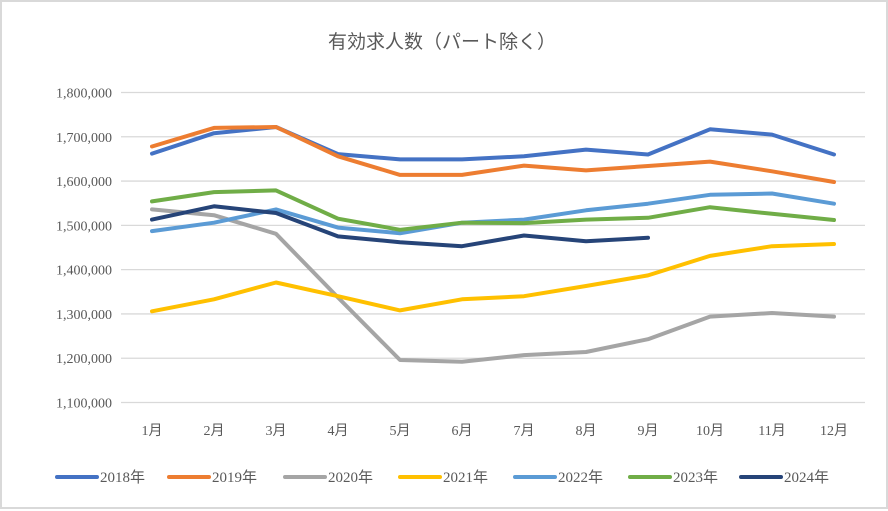 The height and width of the screenshot is (511, 888). I want to click on legend: 2018年 2019年 2020年 2021年 2022年 2023年 2024年, so click(443, 477).